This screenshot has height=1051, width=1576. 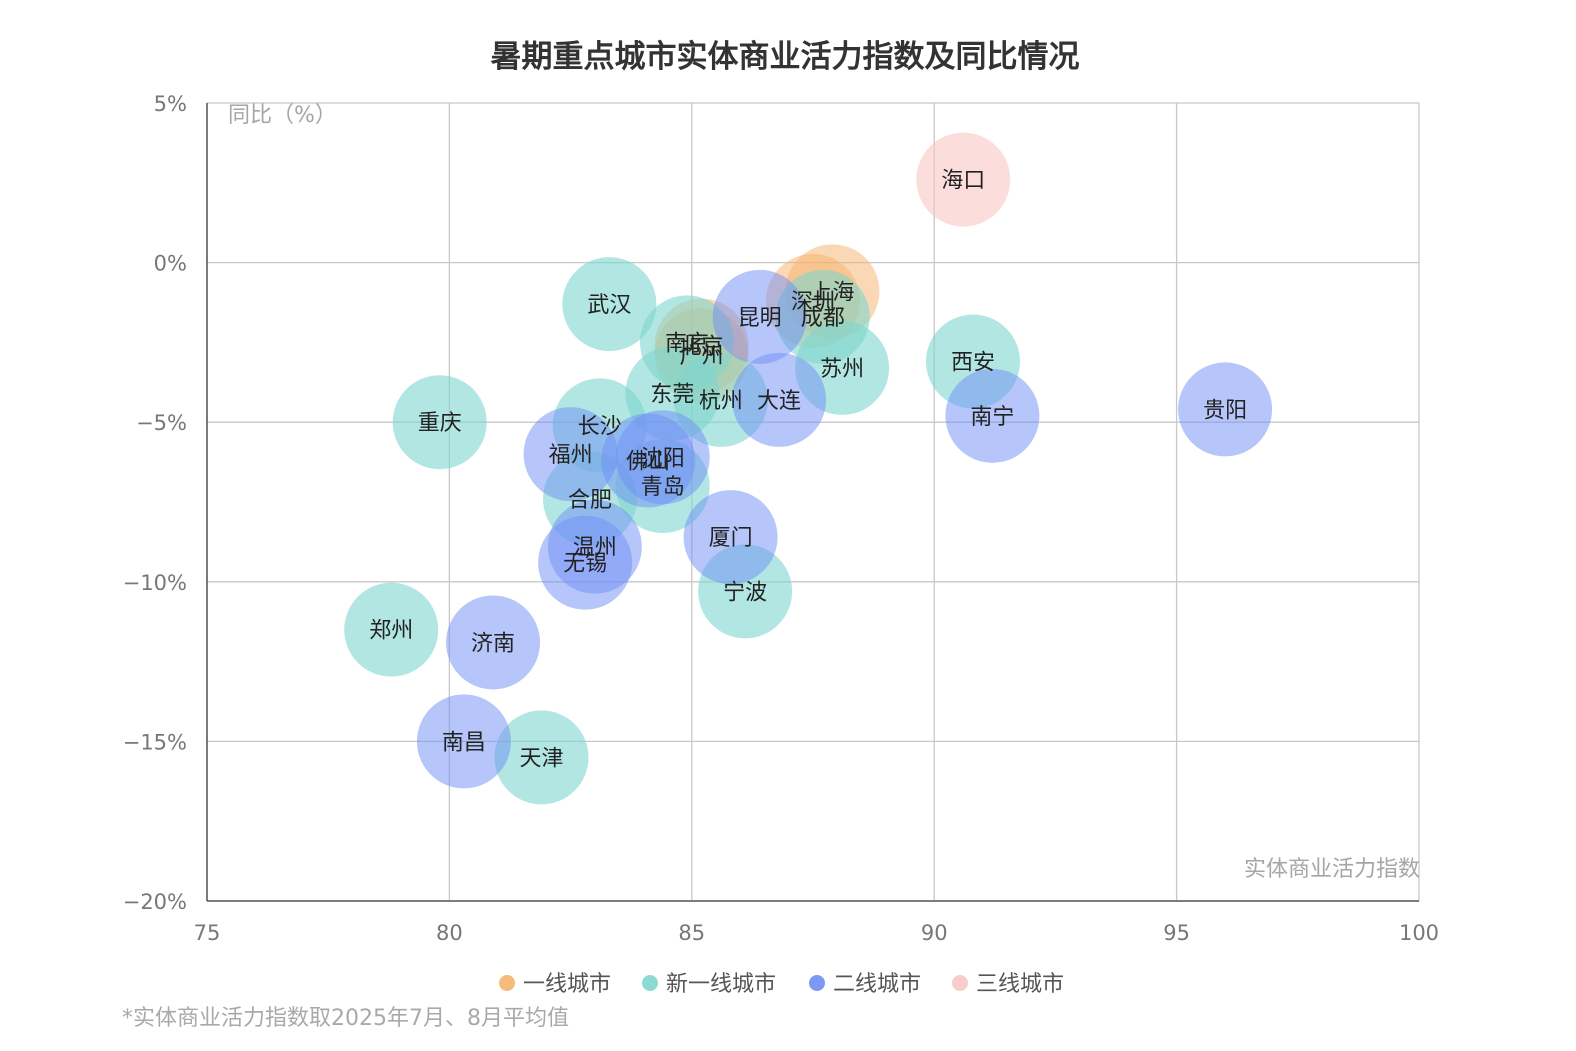 What do you see at coordinates (207, 933) in the screenshot?
I see `x-tick-label: 75` at bounding box center [207, 933].